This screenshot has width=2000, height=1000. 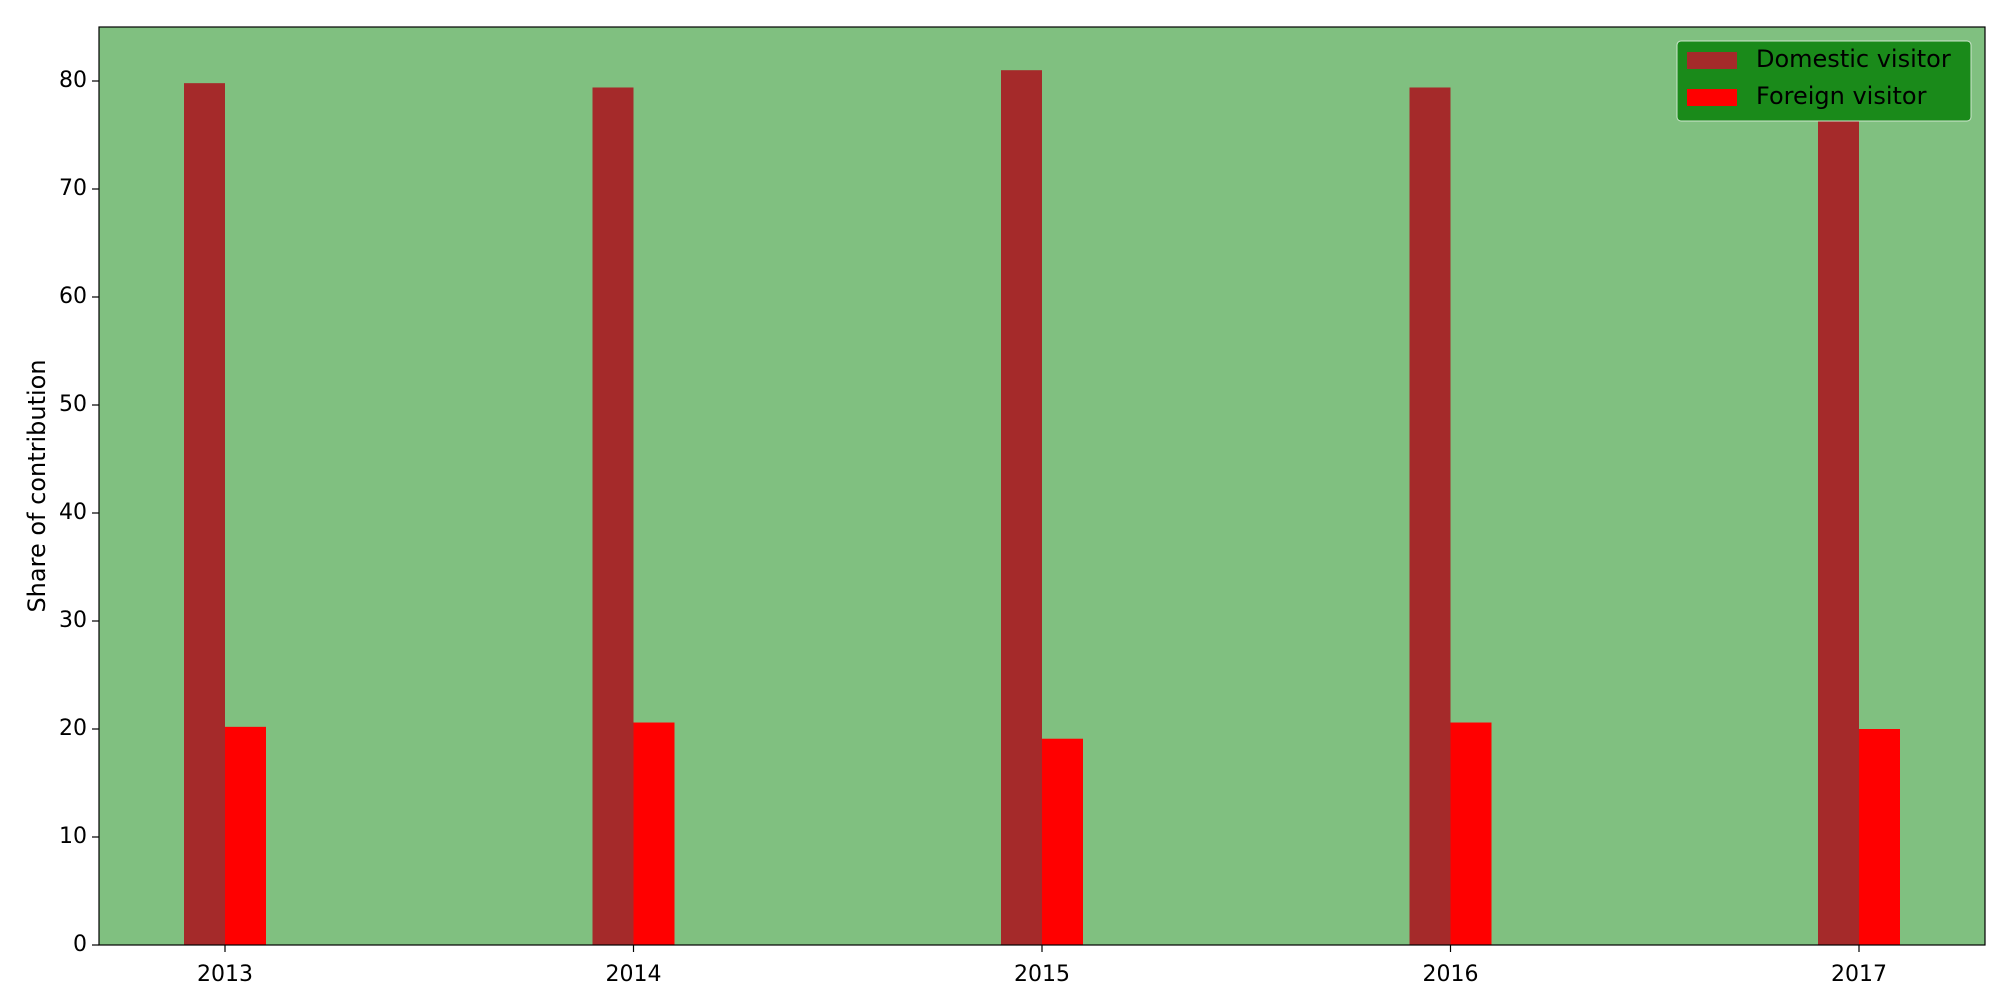 What do you see at coordinates (225, 974) in the screenshot?
I see `x-tick-label: 2013` at bounding box center [225, 974].